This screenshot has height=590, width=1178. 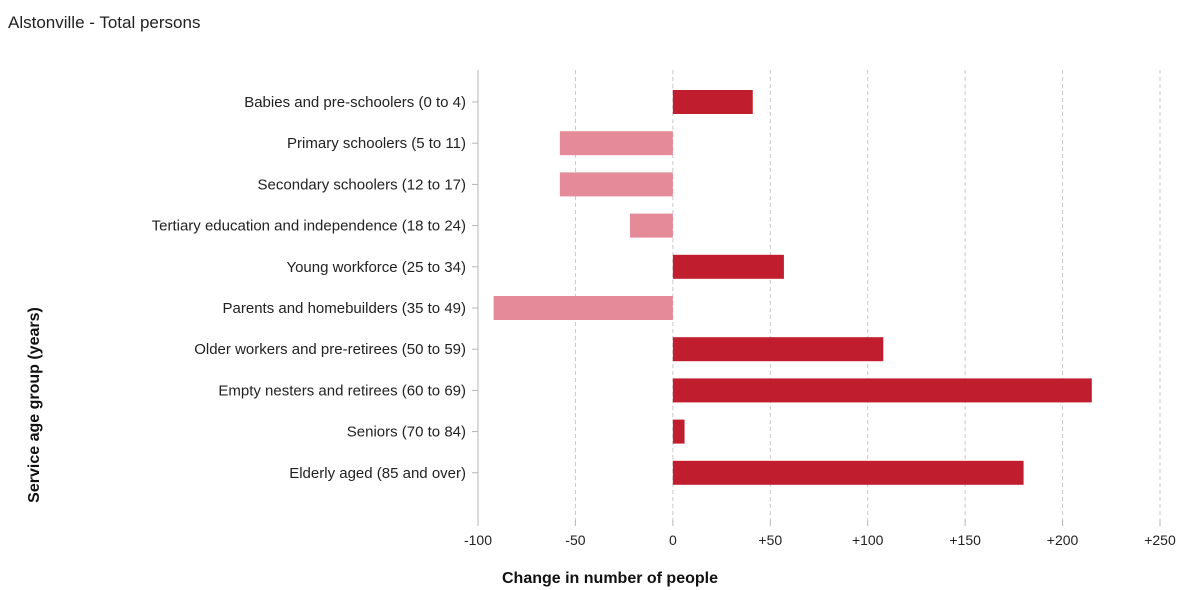 I want to click on category-label: Young workforce (25 to 34), so click(x=376, y=267).